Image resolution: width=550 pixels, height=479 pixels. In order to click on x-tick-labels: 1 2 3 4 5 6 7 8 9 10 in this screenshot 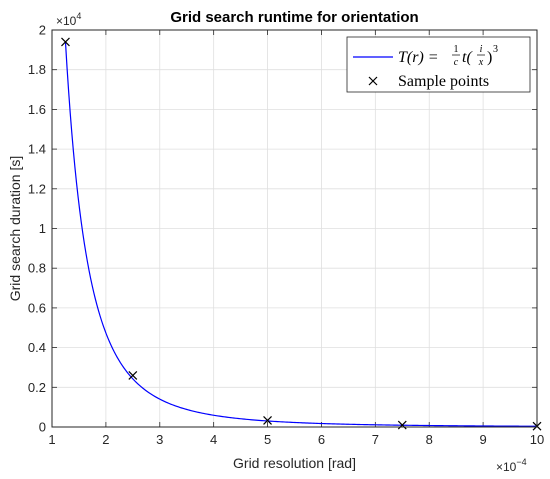, I will do `click(296, 439)`.